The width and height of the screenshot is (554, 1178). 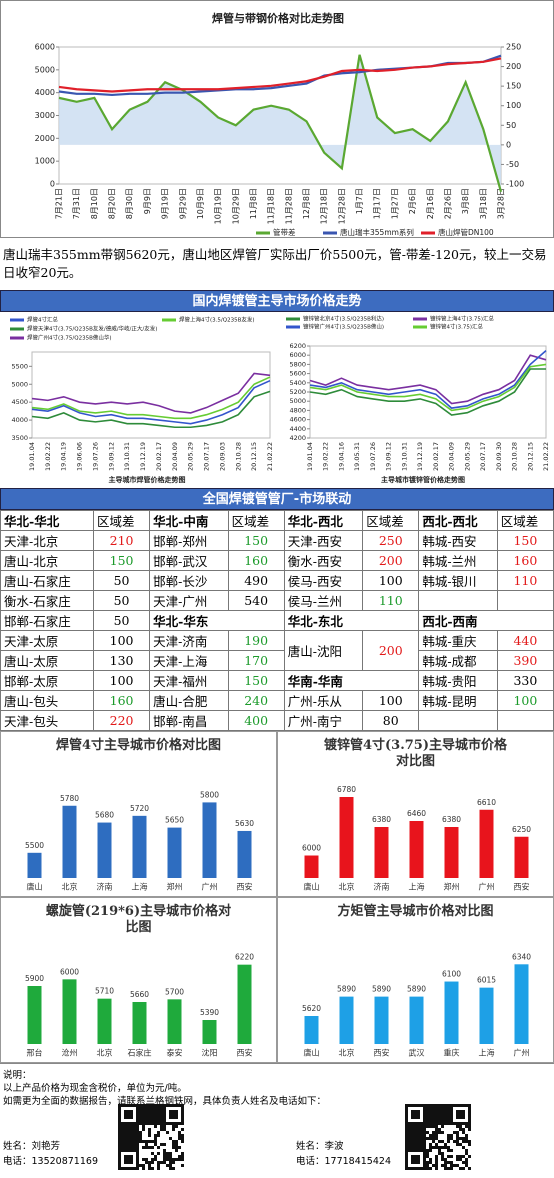 I want to click on table-cell: 广州-南宁, so click(x=323, y=720).